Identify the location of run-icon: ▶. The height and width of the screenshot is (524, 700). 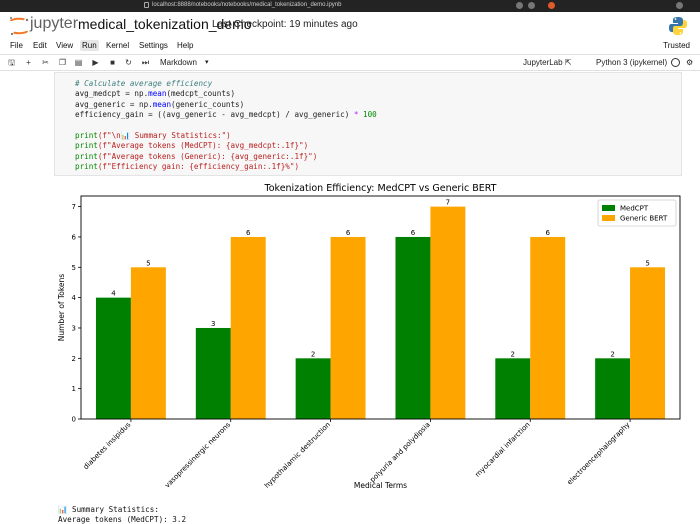
(95, 62).